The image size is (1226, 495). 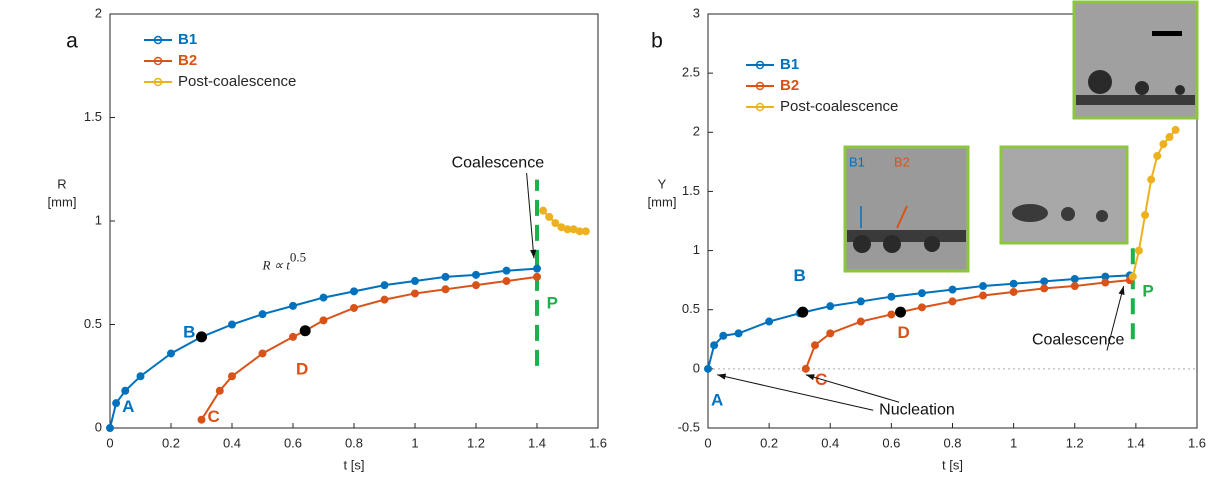 What do you see at coordinates (662, 183) in the screenshot?
I see `y-axis-label: Y` at bounding box center [662, 183].